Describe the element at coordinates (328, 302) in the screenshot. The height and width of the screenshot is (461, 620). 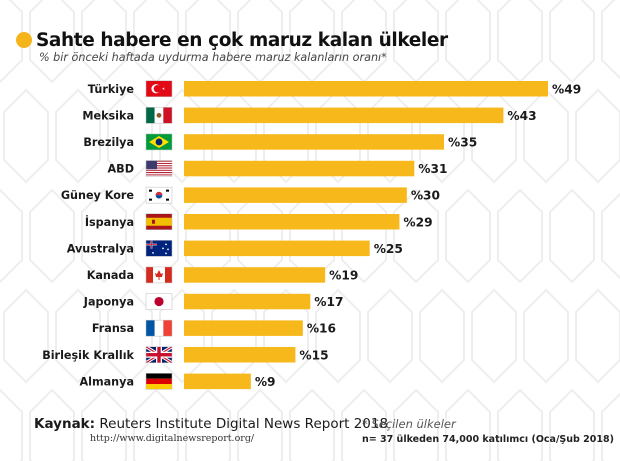
I see `data-label: %17` at that location.